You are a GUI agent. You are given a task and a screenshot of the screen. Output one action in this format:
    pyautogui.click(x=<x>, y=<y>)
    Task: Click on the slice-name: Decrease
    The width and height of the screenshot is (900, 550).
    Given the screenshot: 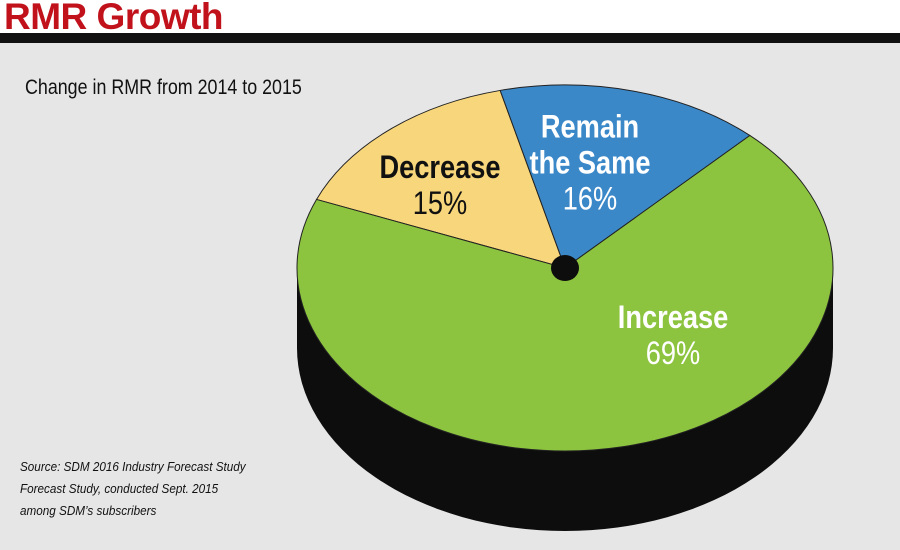 What is the action you would take?
    pyautogui.click(x=440, y=167)
    